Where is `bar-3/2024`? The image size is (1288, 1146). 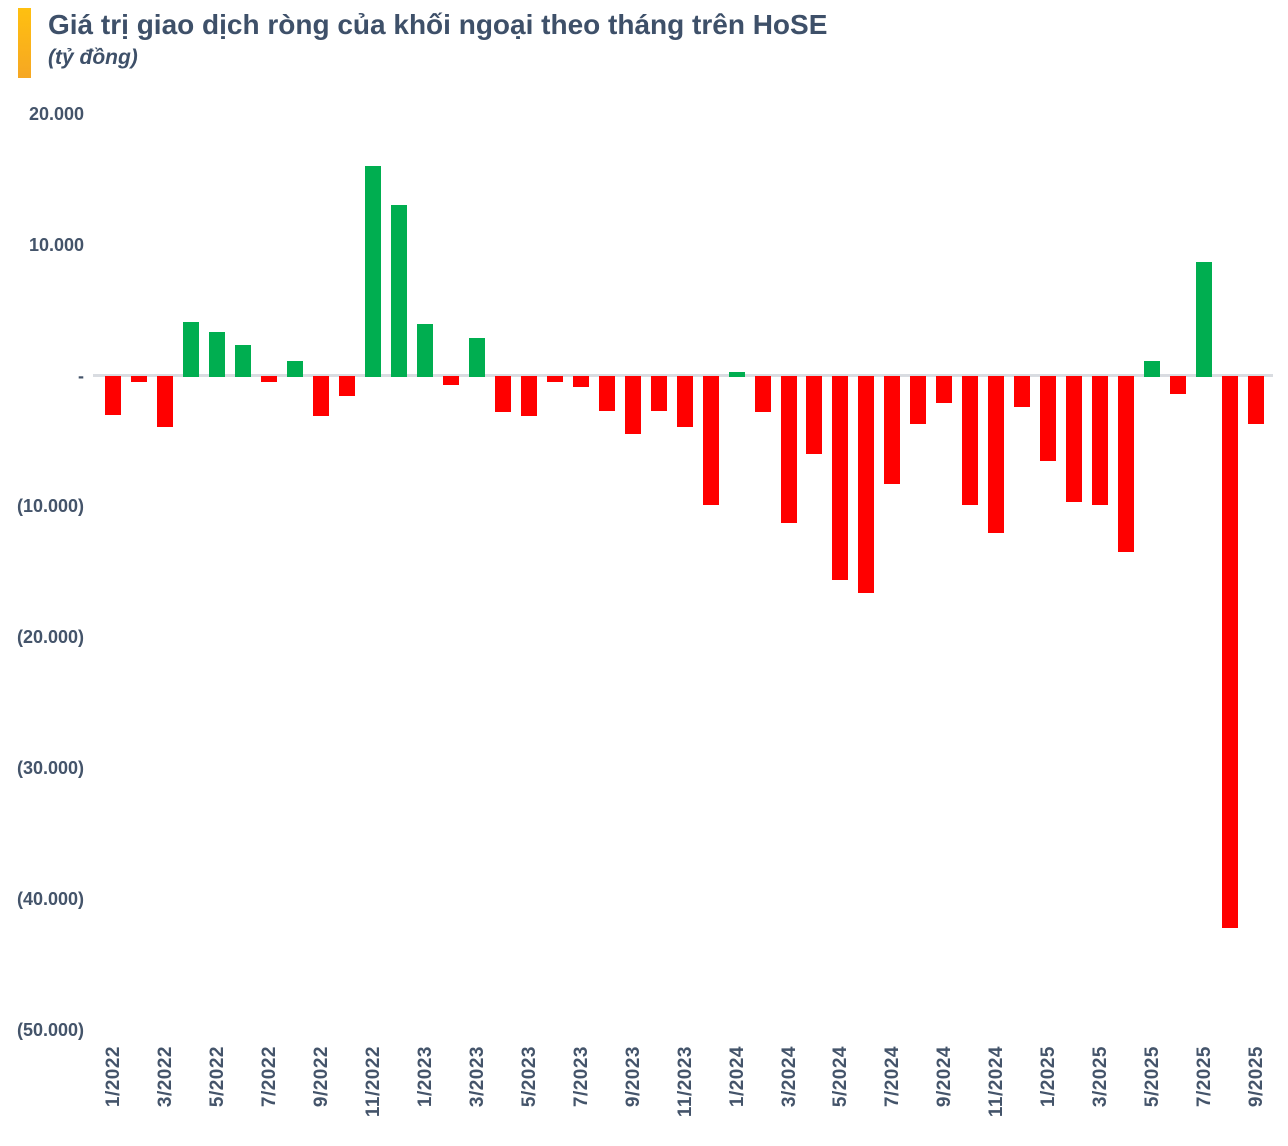 bar-3/2024 is located at coordinates (788, 449).